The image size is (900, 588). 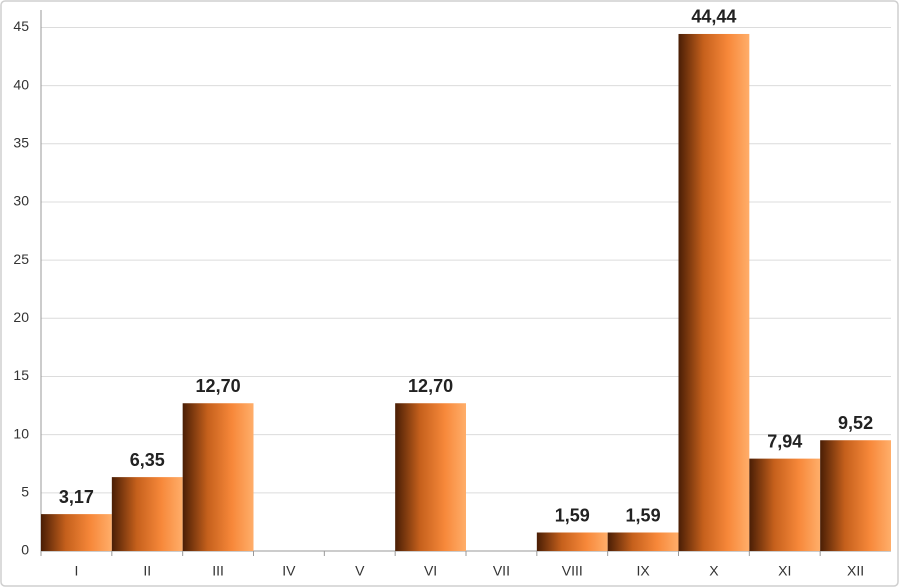 What do you see at coordinates (21, 142) in the screenshot?
I see `y-tick-label: 35` at bounding box center [21, 142].